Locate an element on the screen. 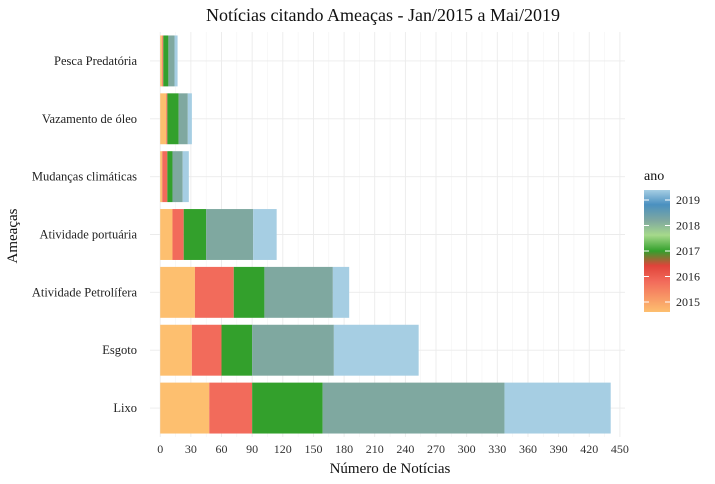 This screenshot has width=715, height=484. legend-label: 2018 is located at coordinates (688, 226).